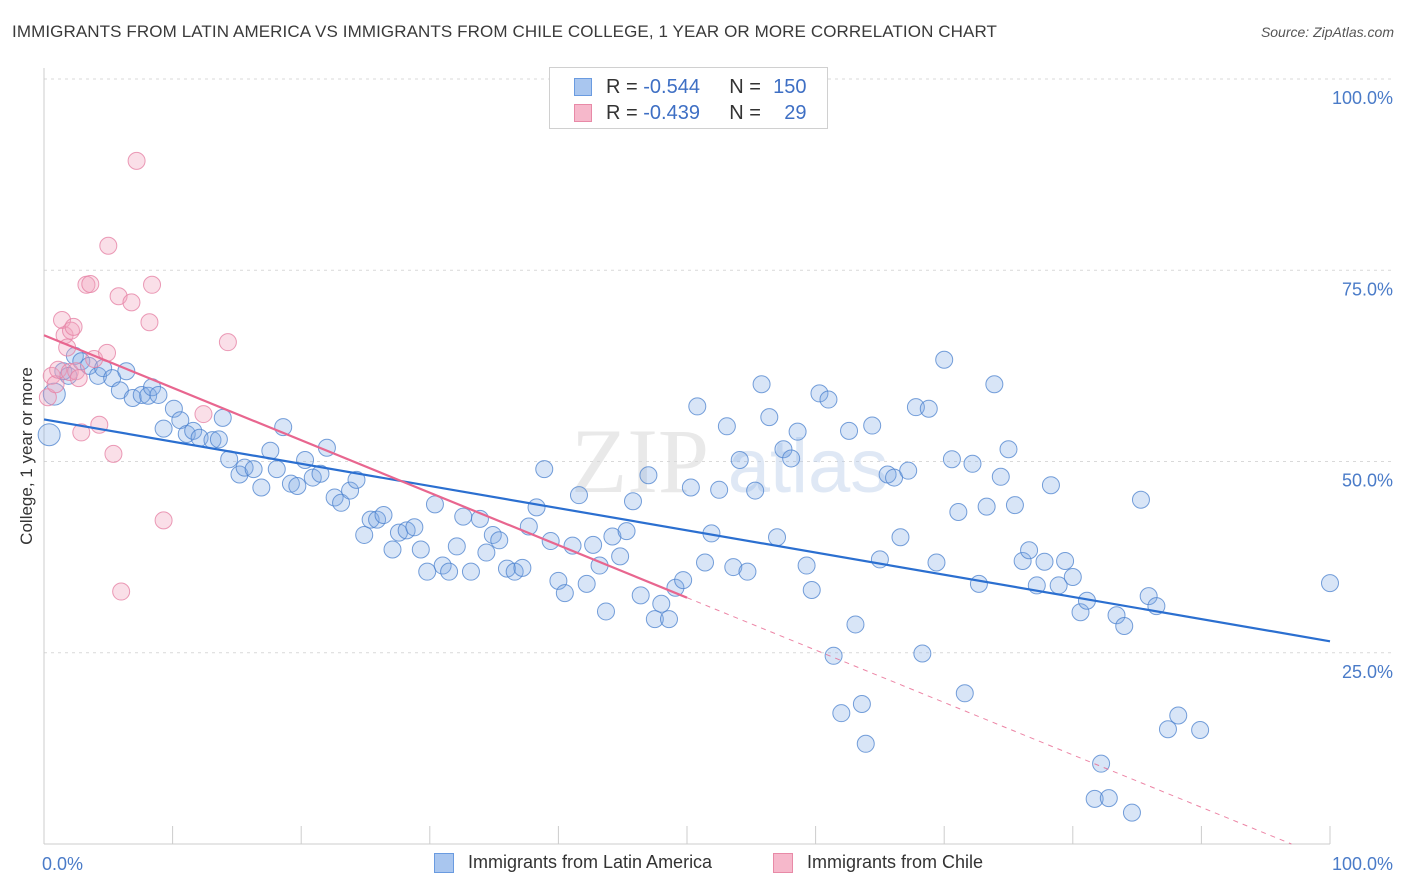 The image size is (1406, 892). Describe the element at coordinates (671, 112) in the screenshot. I see `legend-r-value: -0.439` at that location.